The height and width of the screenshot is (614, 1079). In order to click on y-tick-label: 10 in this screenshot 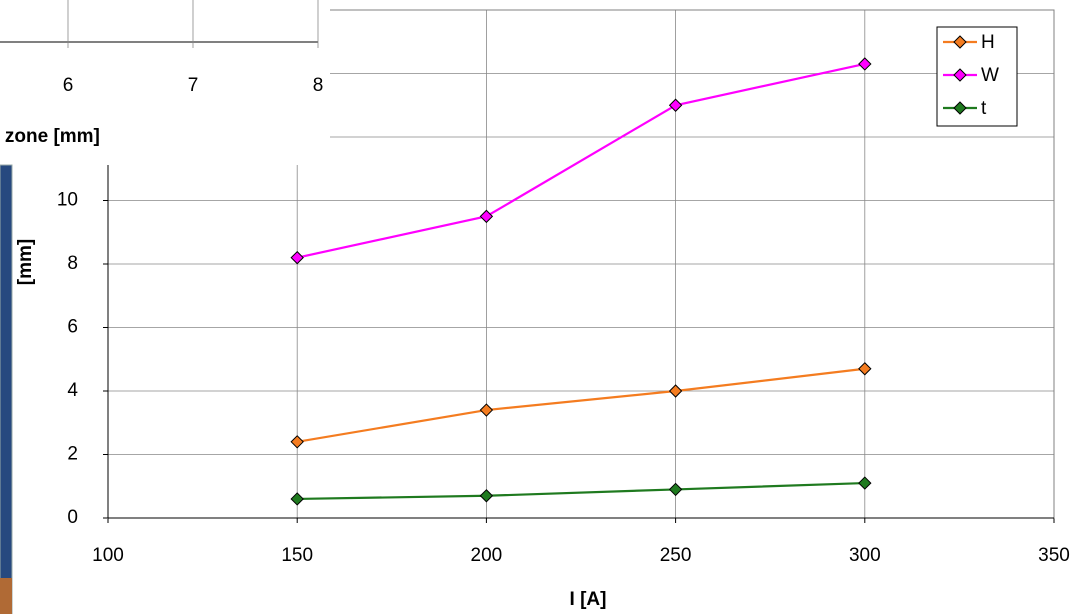, I will do `click(67, 200)`.